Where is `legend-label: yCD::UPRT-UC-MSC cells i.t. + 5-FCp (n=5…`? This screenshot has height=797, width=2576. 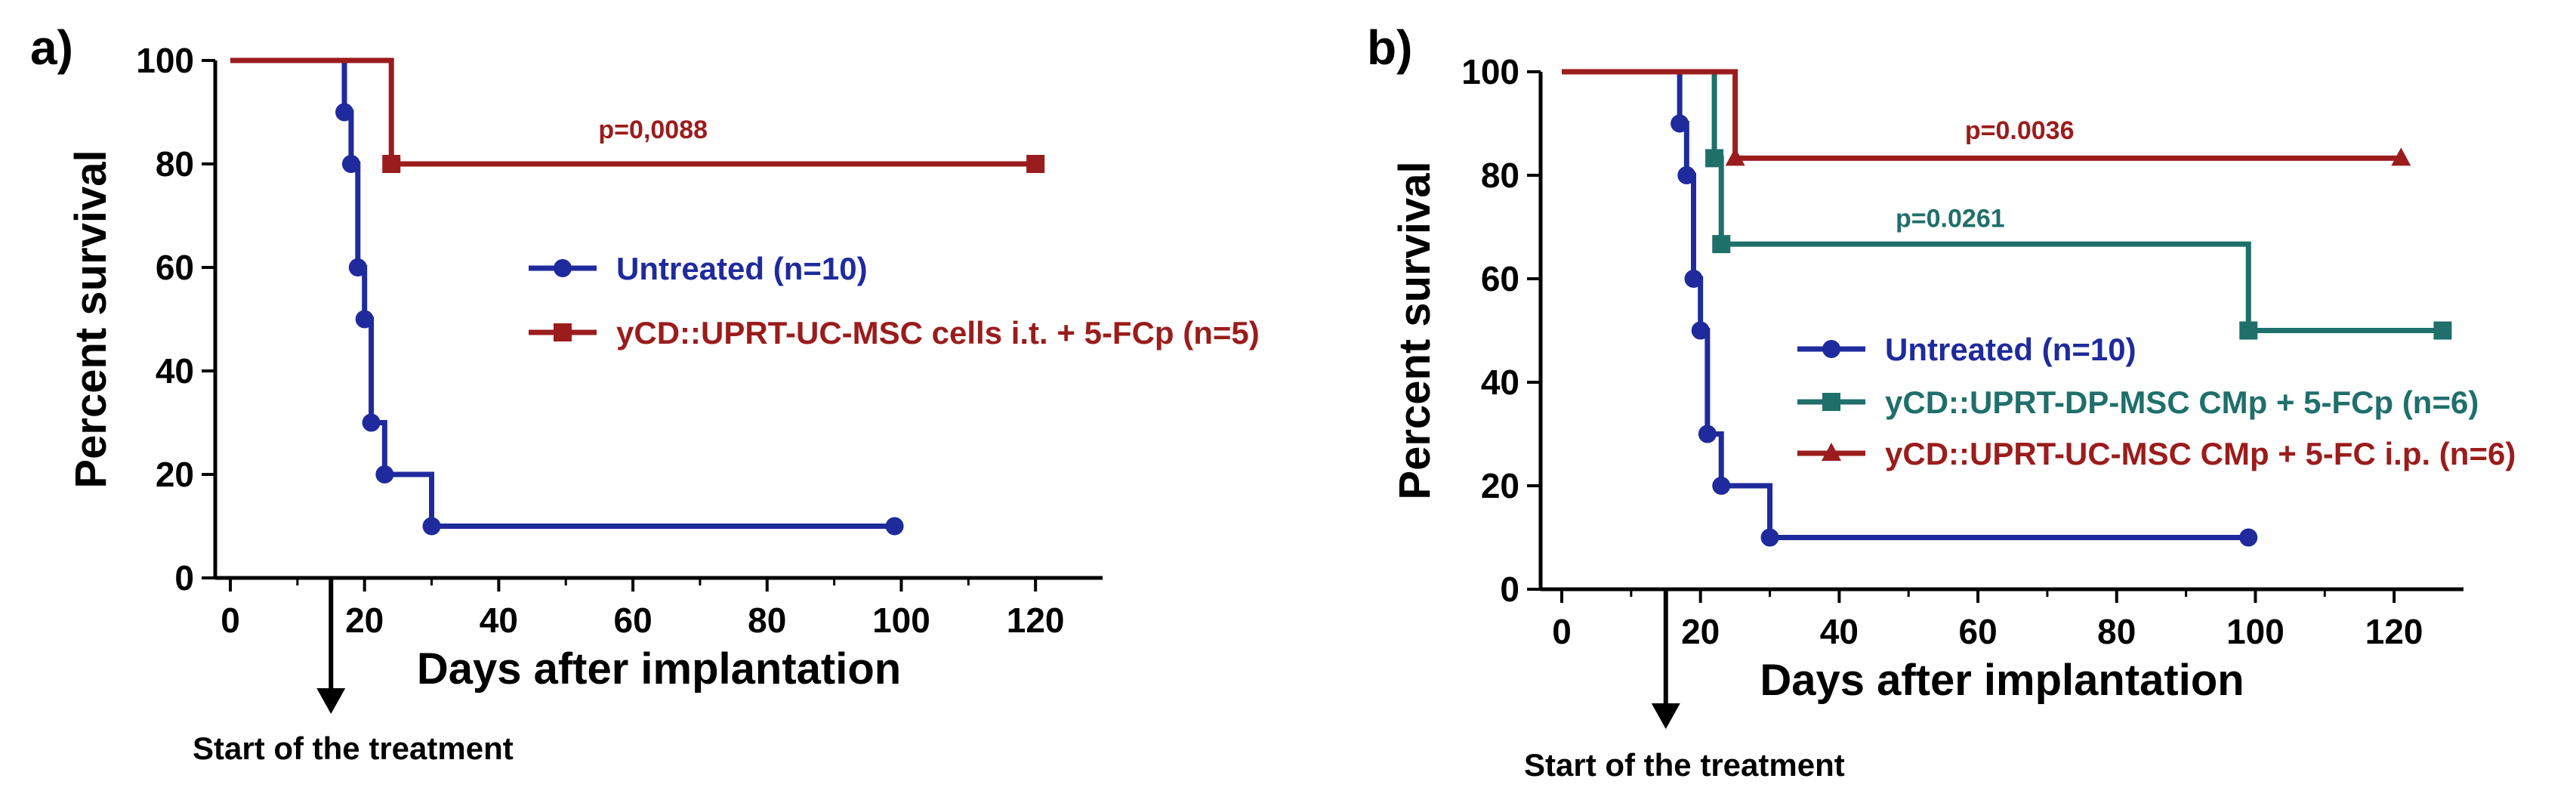
legend-label: yCD::UPRT-UC-MSC cells i.t. + 5-FCp (n=5… is located at coordinates (938, 333).